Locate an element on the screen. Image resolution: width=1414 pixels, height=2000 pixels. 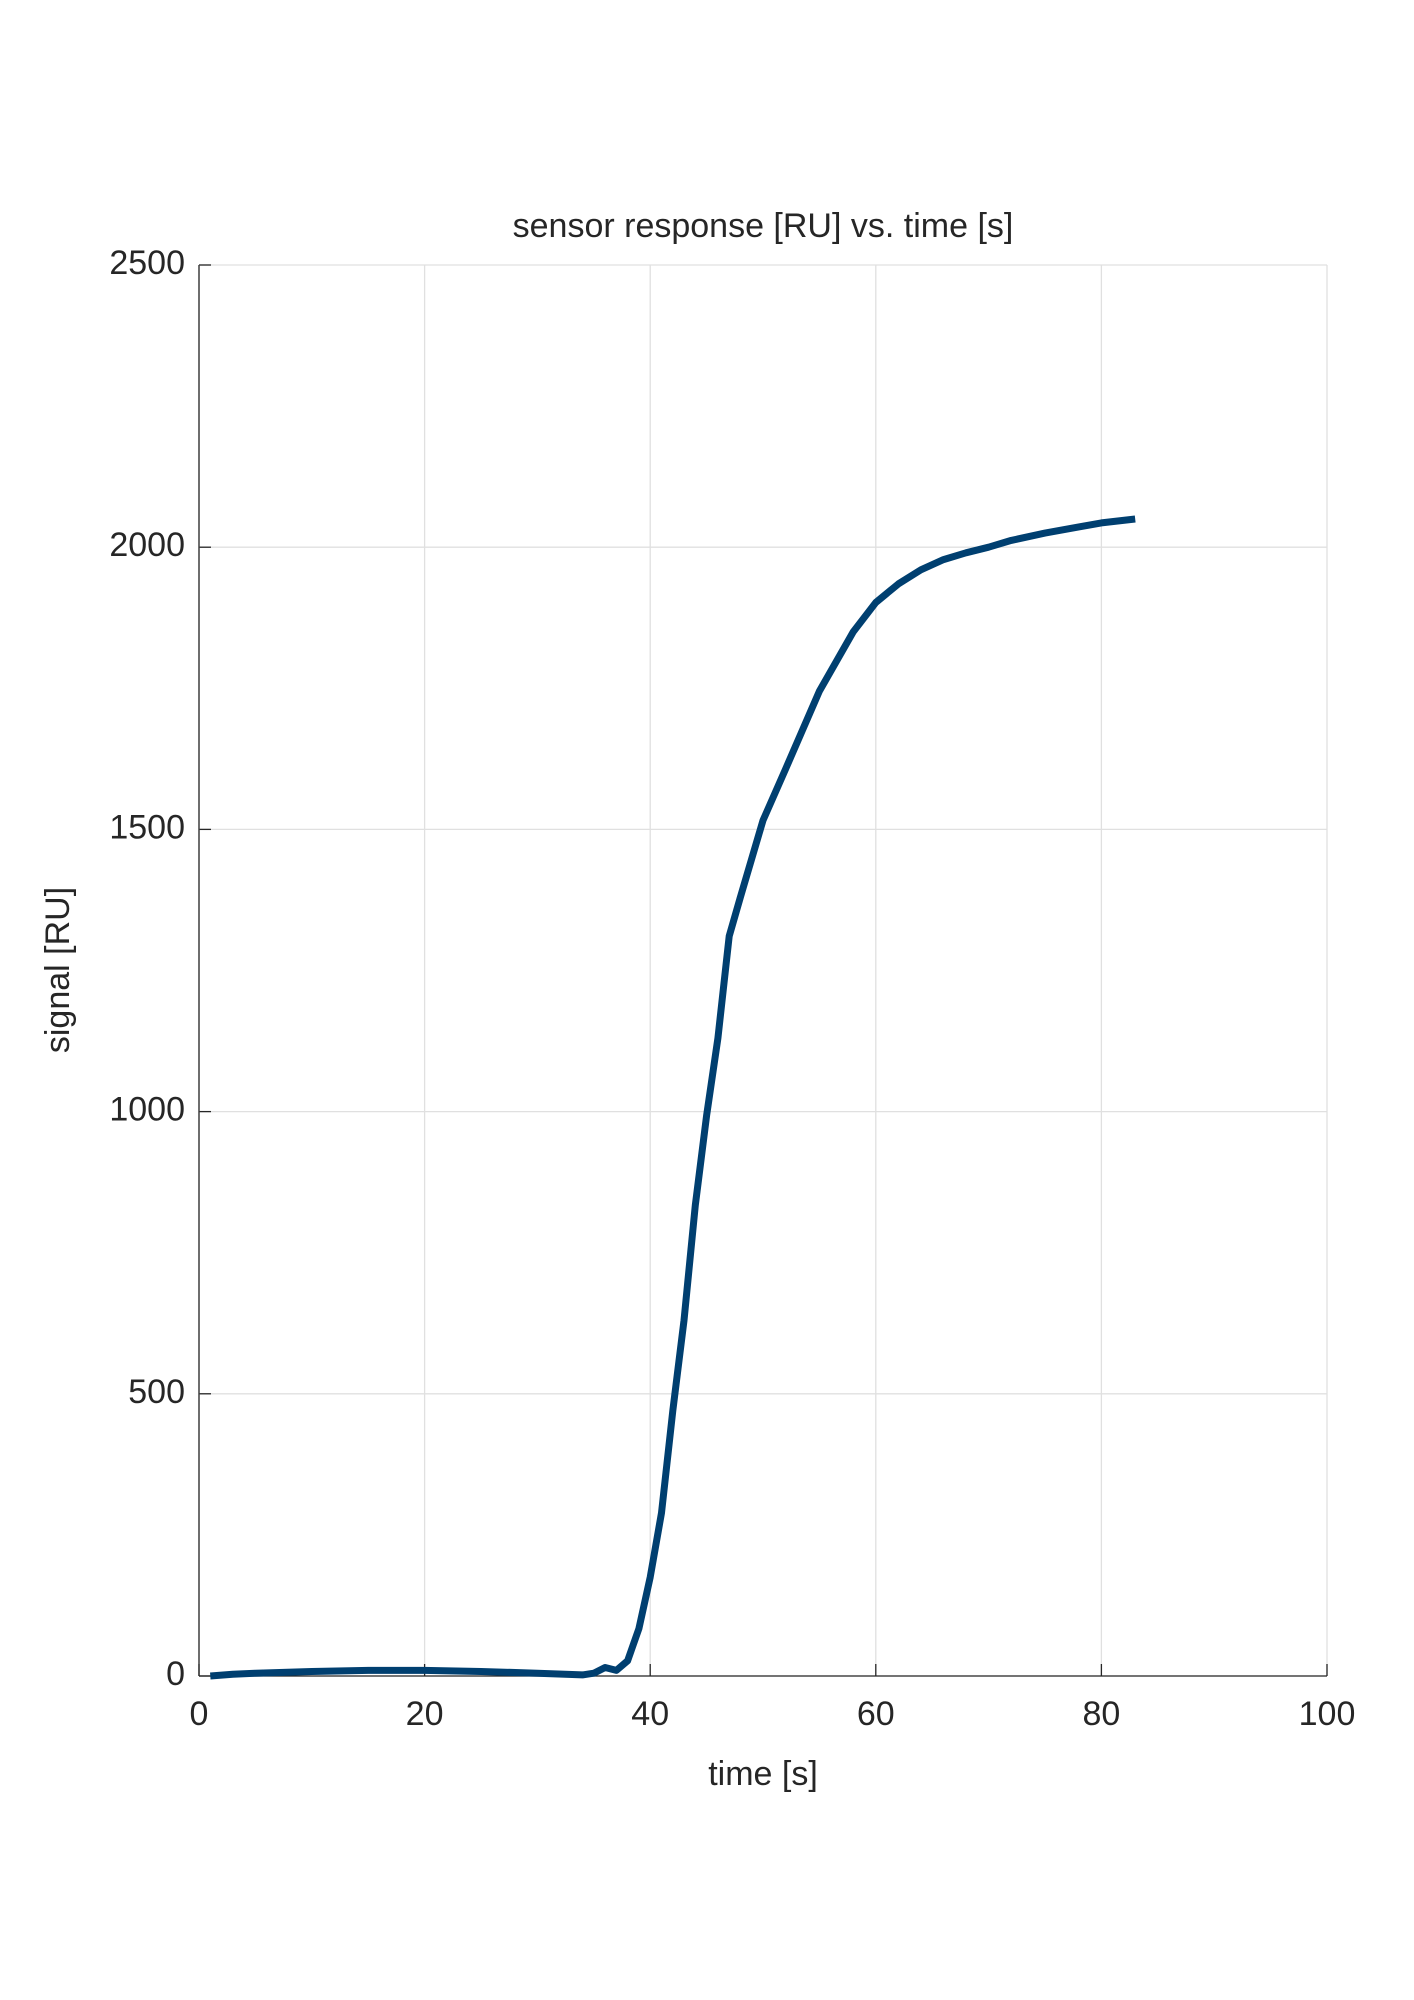
y-tick-label: 0 is located at coordinates (175, 1674).